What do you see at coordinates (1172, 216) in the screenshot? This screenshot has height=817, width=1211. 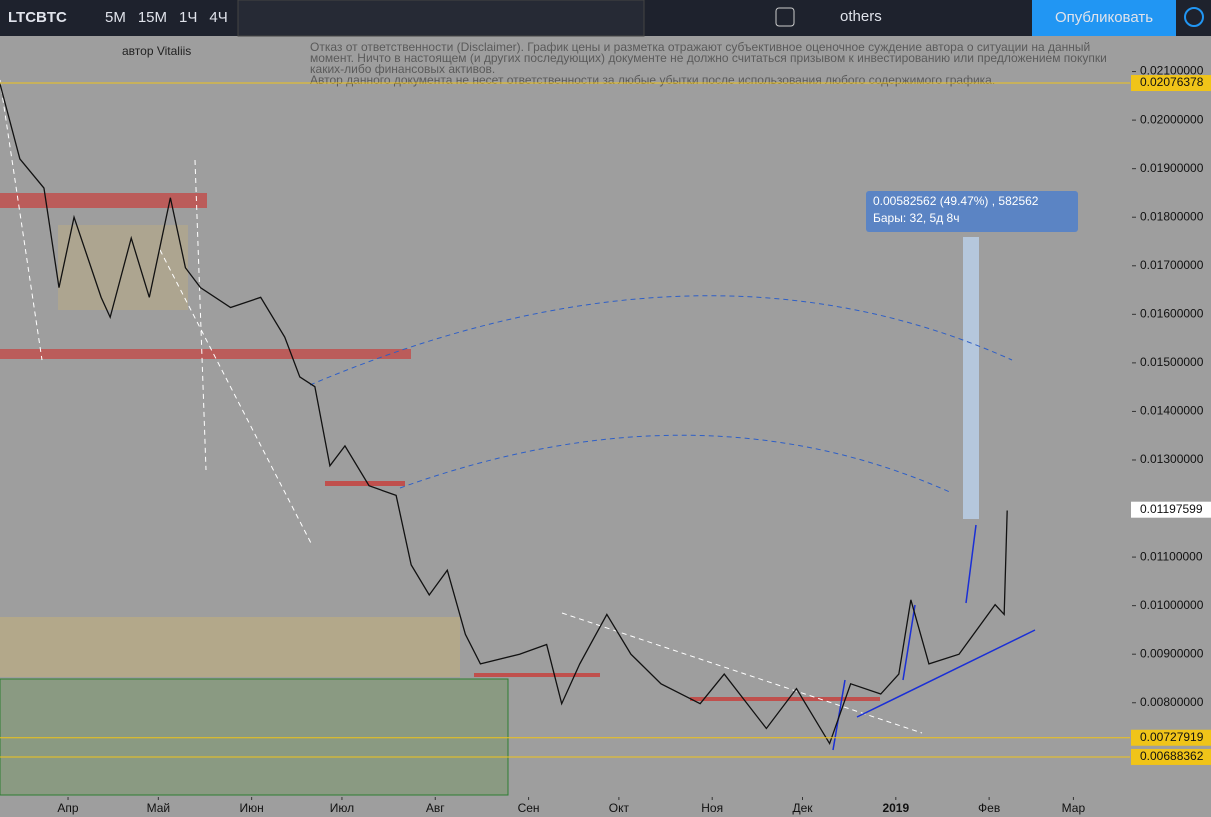 I see `y-tick-label: 0.01800000` at bounding box center [1172, 216].